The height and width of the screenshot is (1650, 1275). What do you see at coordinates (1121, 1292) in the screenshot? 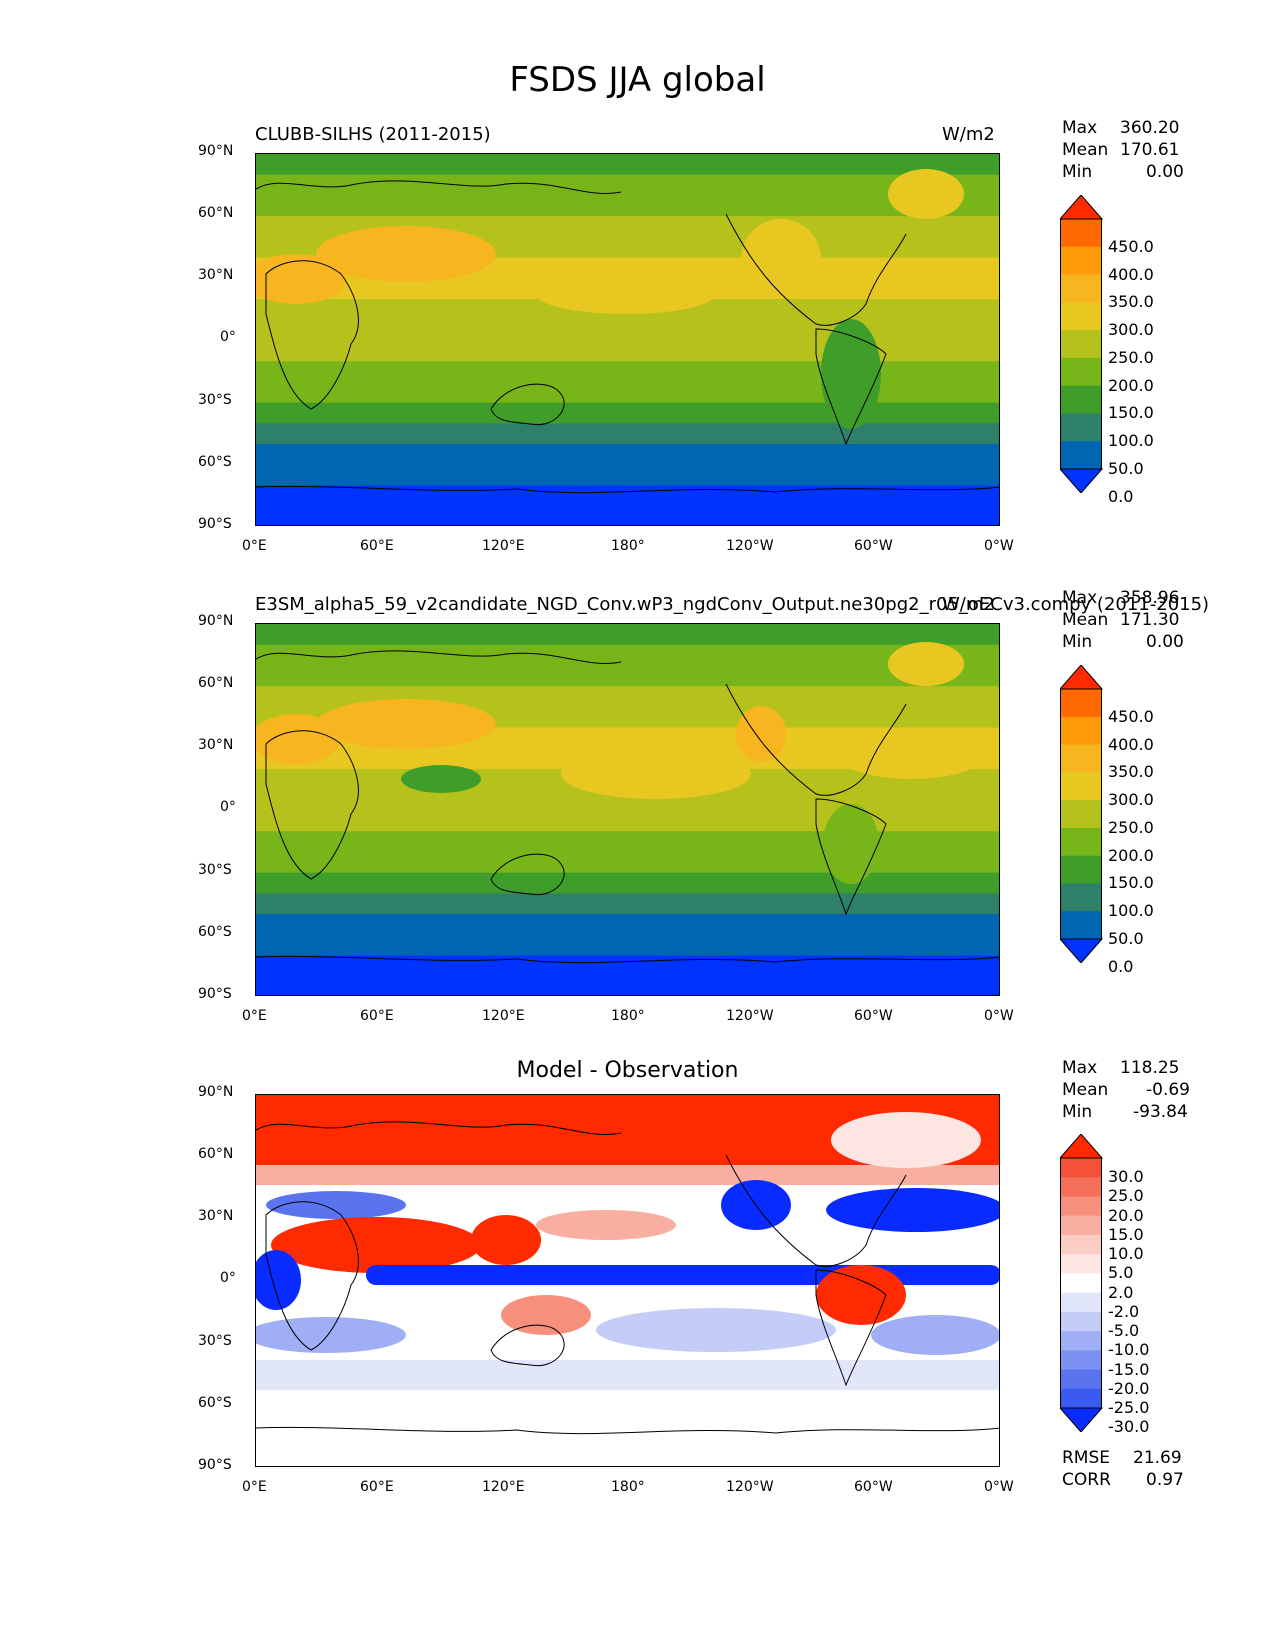
I see `panel3-colorbar-label: 2.0` at bounding box center [1121, 1292].